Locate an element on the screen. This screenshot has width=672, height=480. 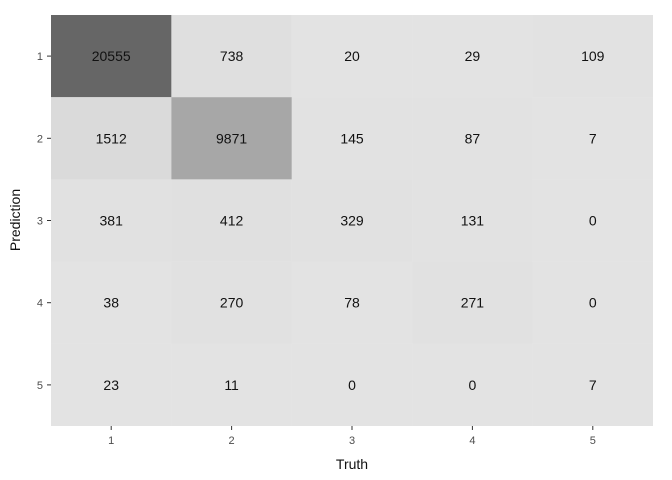
cell-value-label: 329 is located at coordinates (352, 221).